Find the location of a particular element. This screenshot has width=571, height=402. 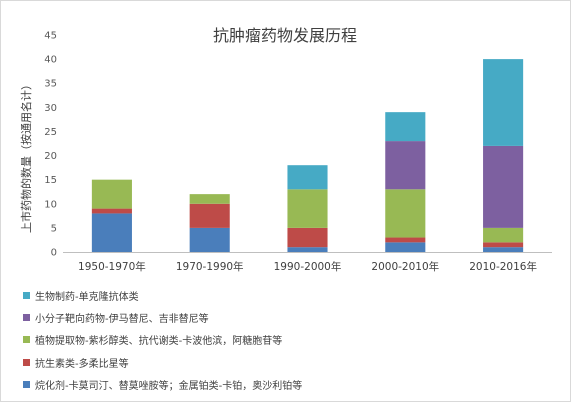

y-tick-label: 40 is located at coordinates (50, 60).